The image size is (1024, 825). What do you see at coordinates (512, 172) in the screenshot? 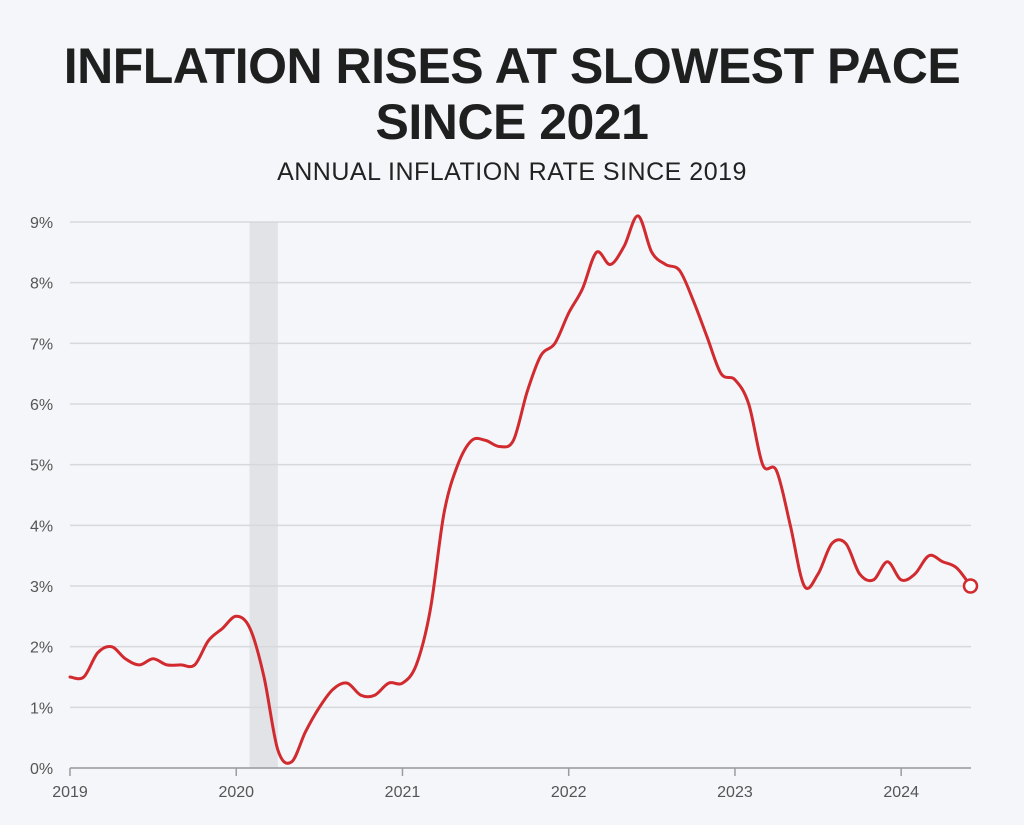
I see `chart-subtitle: ANNUAL INFLATION RATE SINCE 2019` at bounding box center [512, 172].